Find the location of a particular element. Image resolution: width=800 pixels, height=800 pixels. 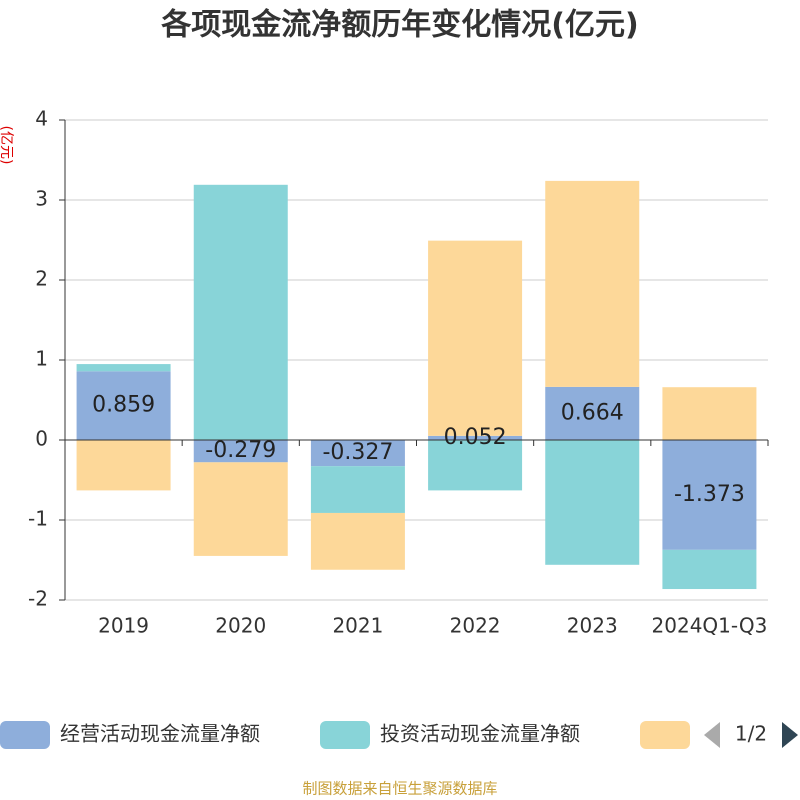

legend-page: 1/2 is located at coordinates (751, 734).